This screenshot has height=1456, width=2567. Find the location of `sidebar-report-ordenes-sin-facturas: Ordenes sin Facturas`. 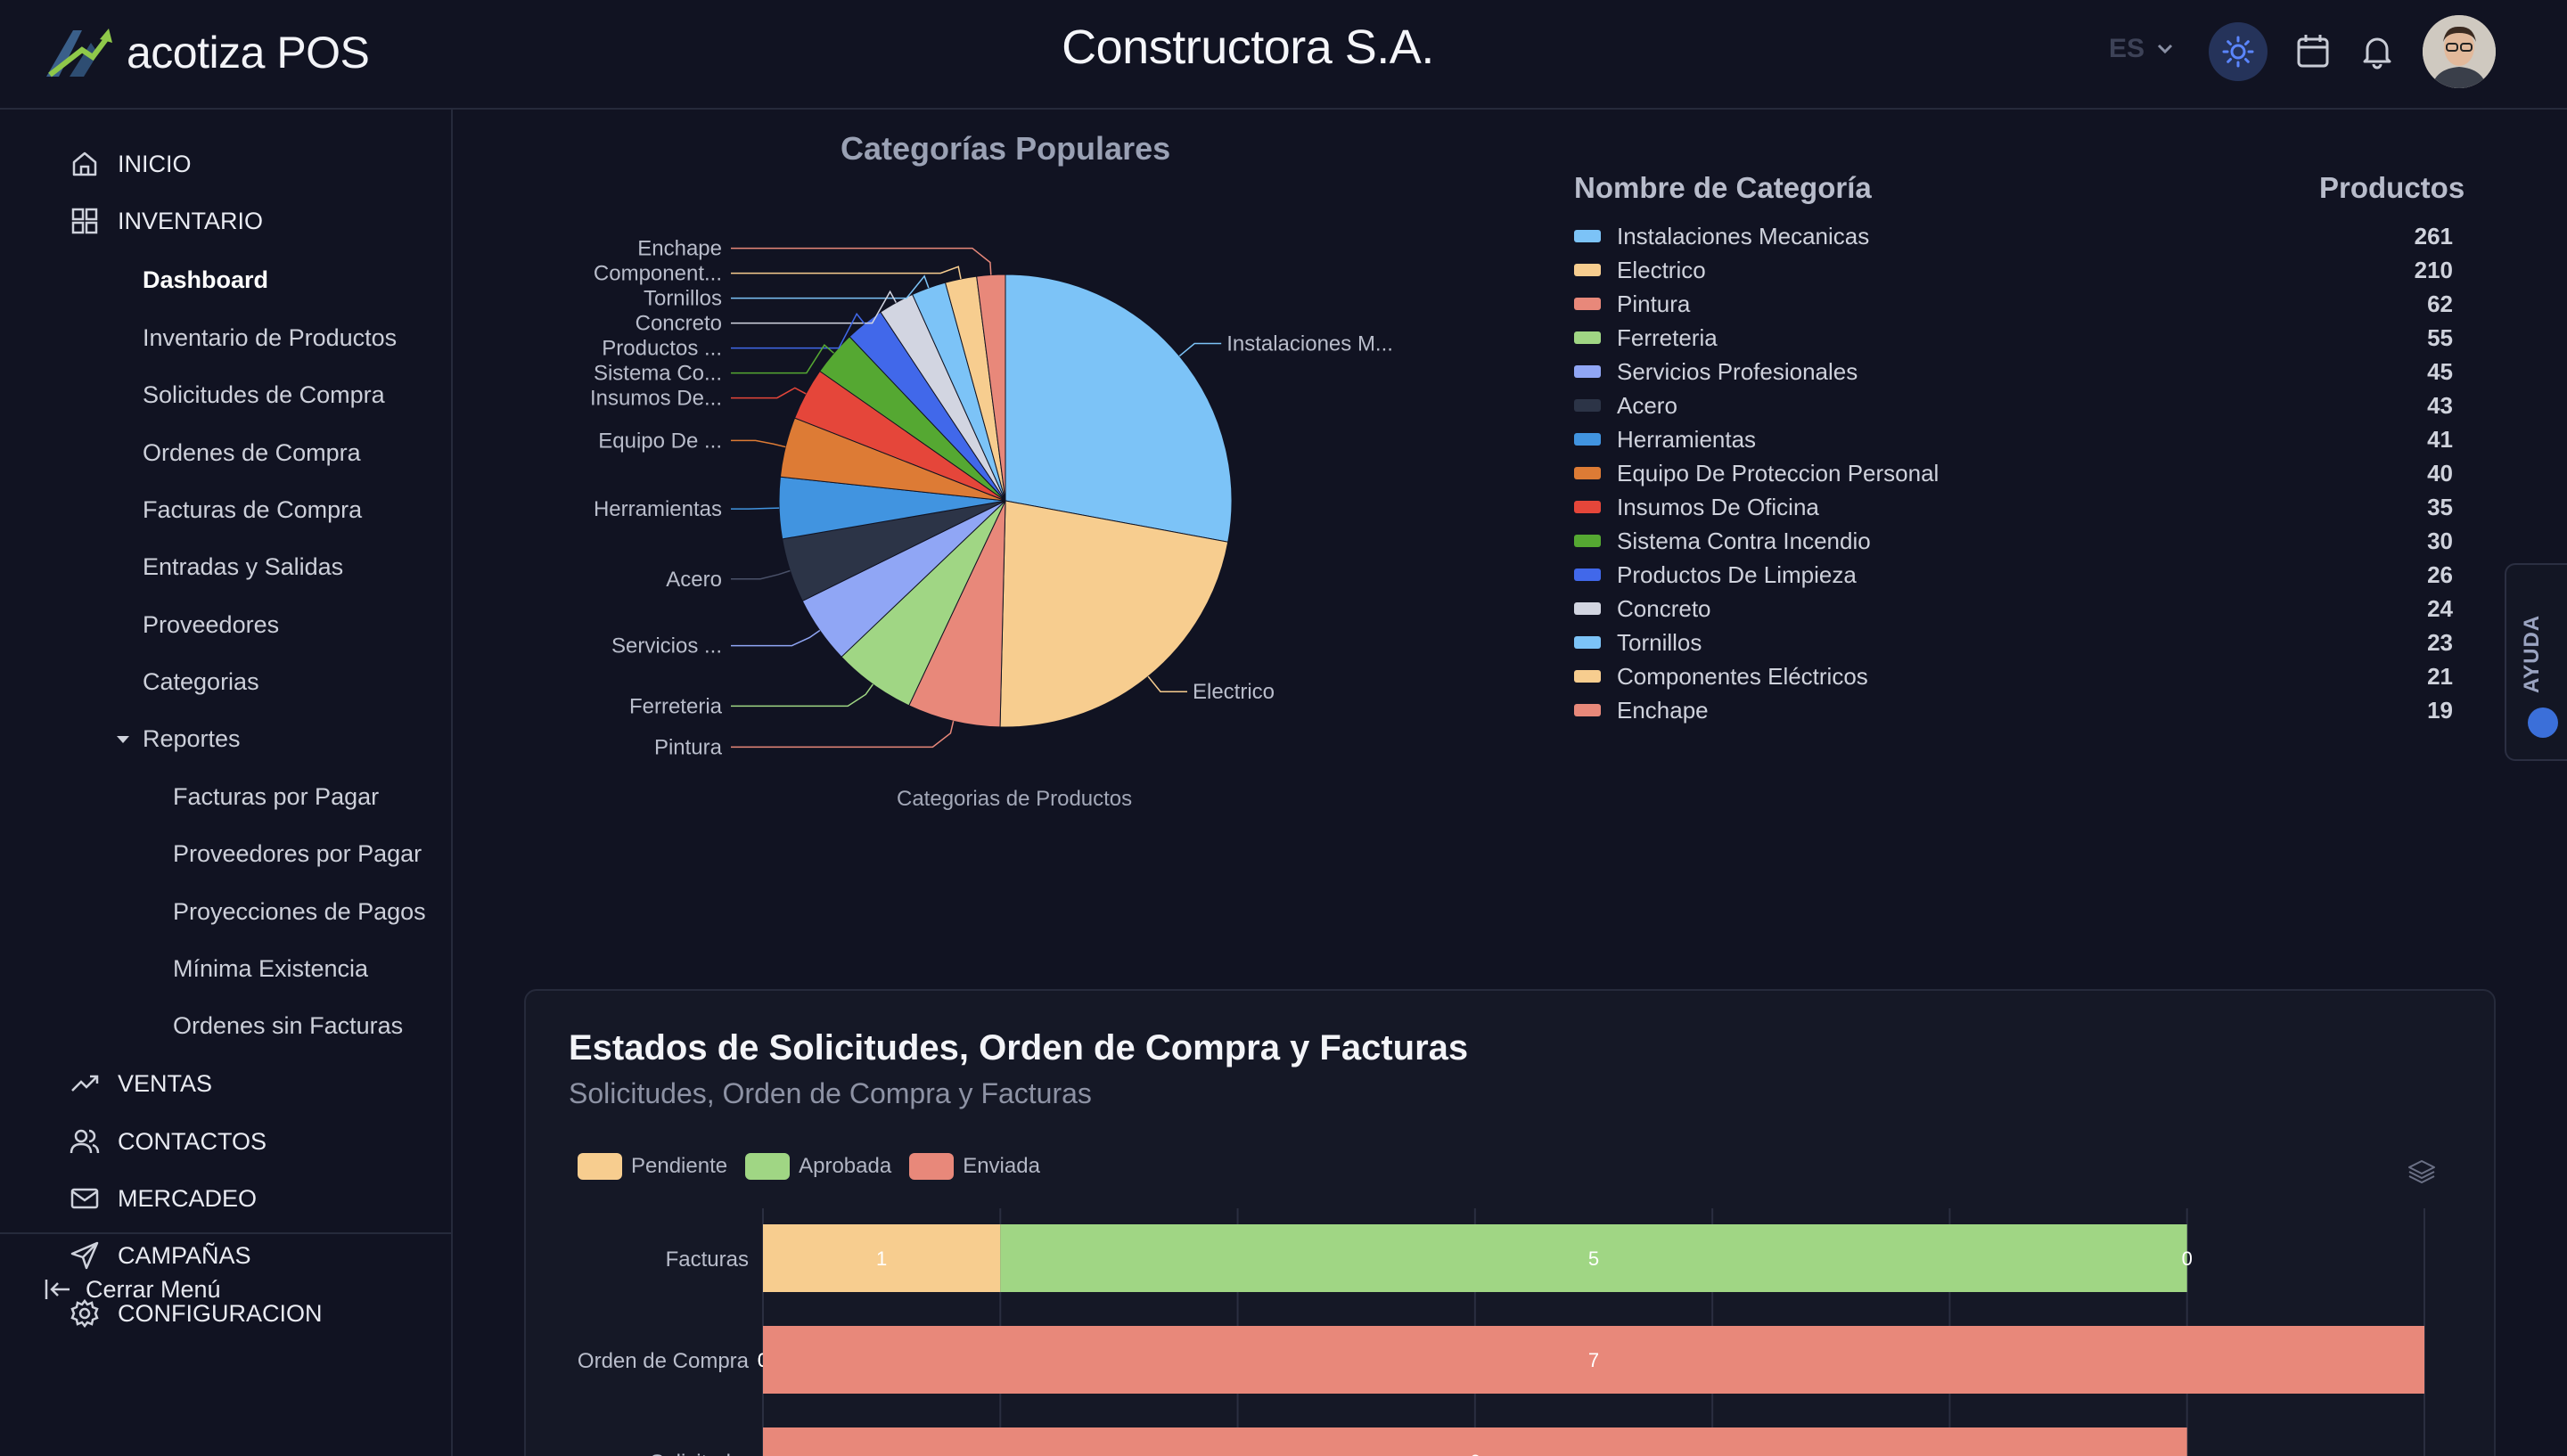

sidebar-report-ordenes-sin-facturas: Ordenes sin Facturas is located at coordinates (289, 1026).